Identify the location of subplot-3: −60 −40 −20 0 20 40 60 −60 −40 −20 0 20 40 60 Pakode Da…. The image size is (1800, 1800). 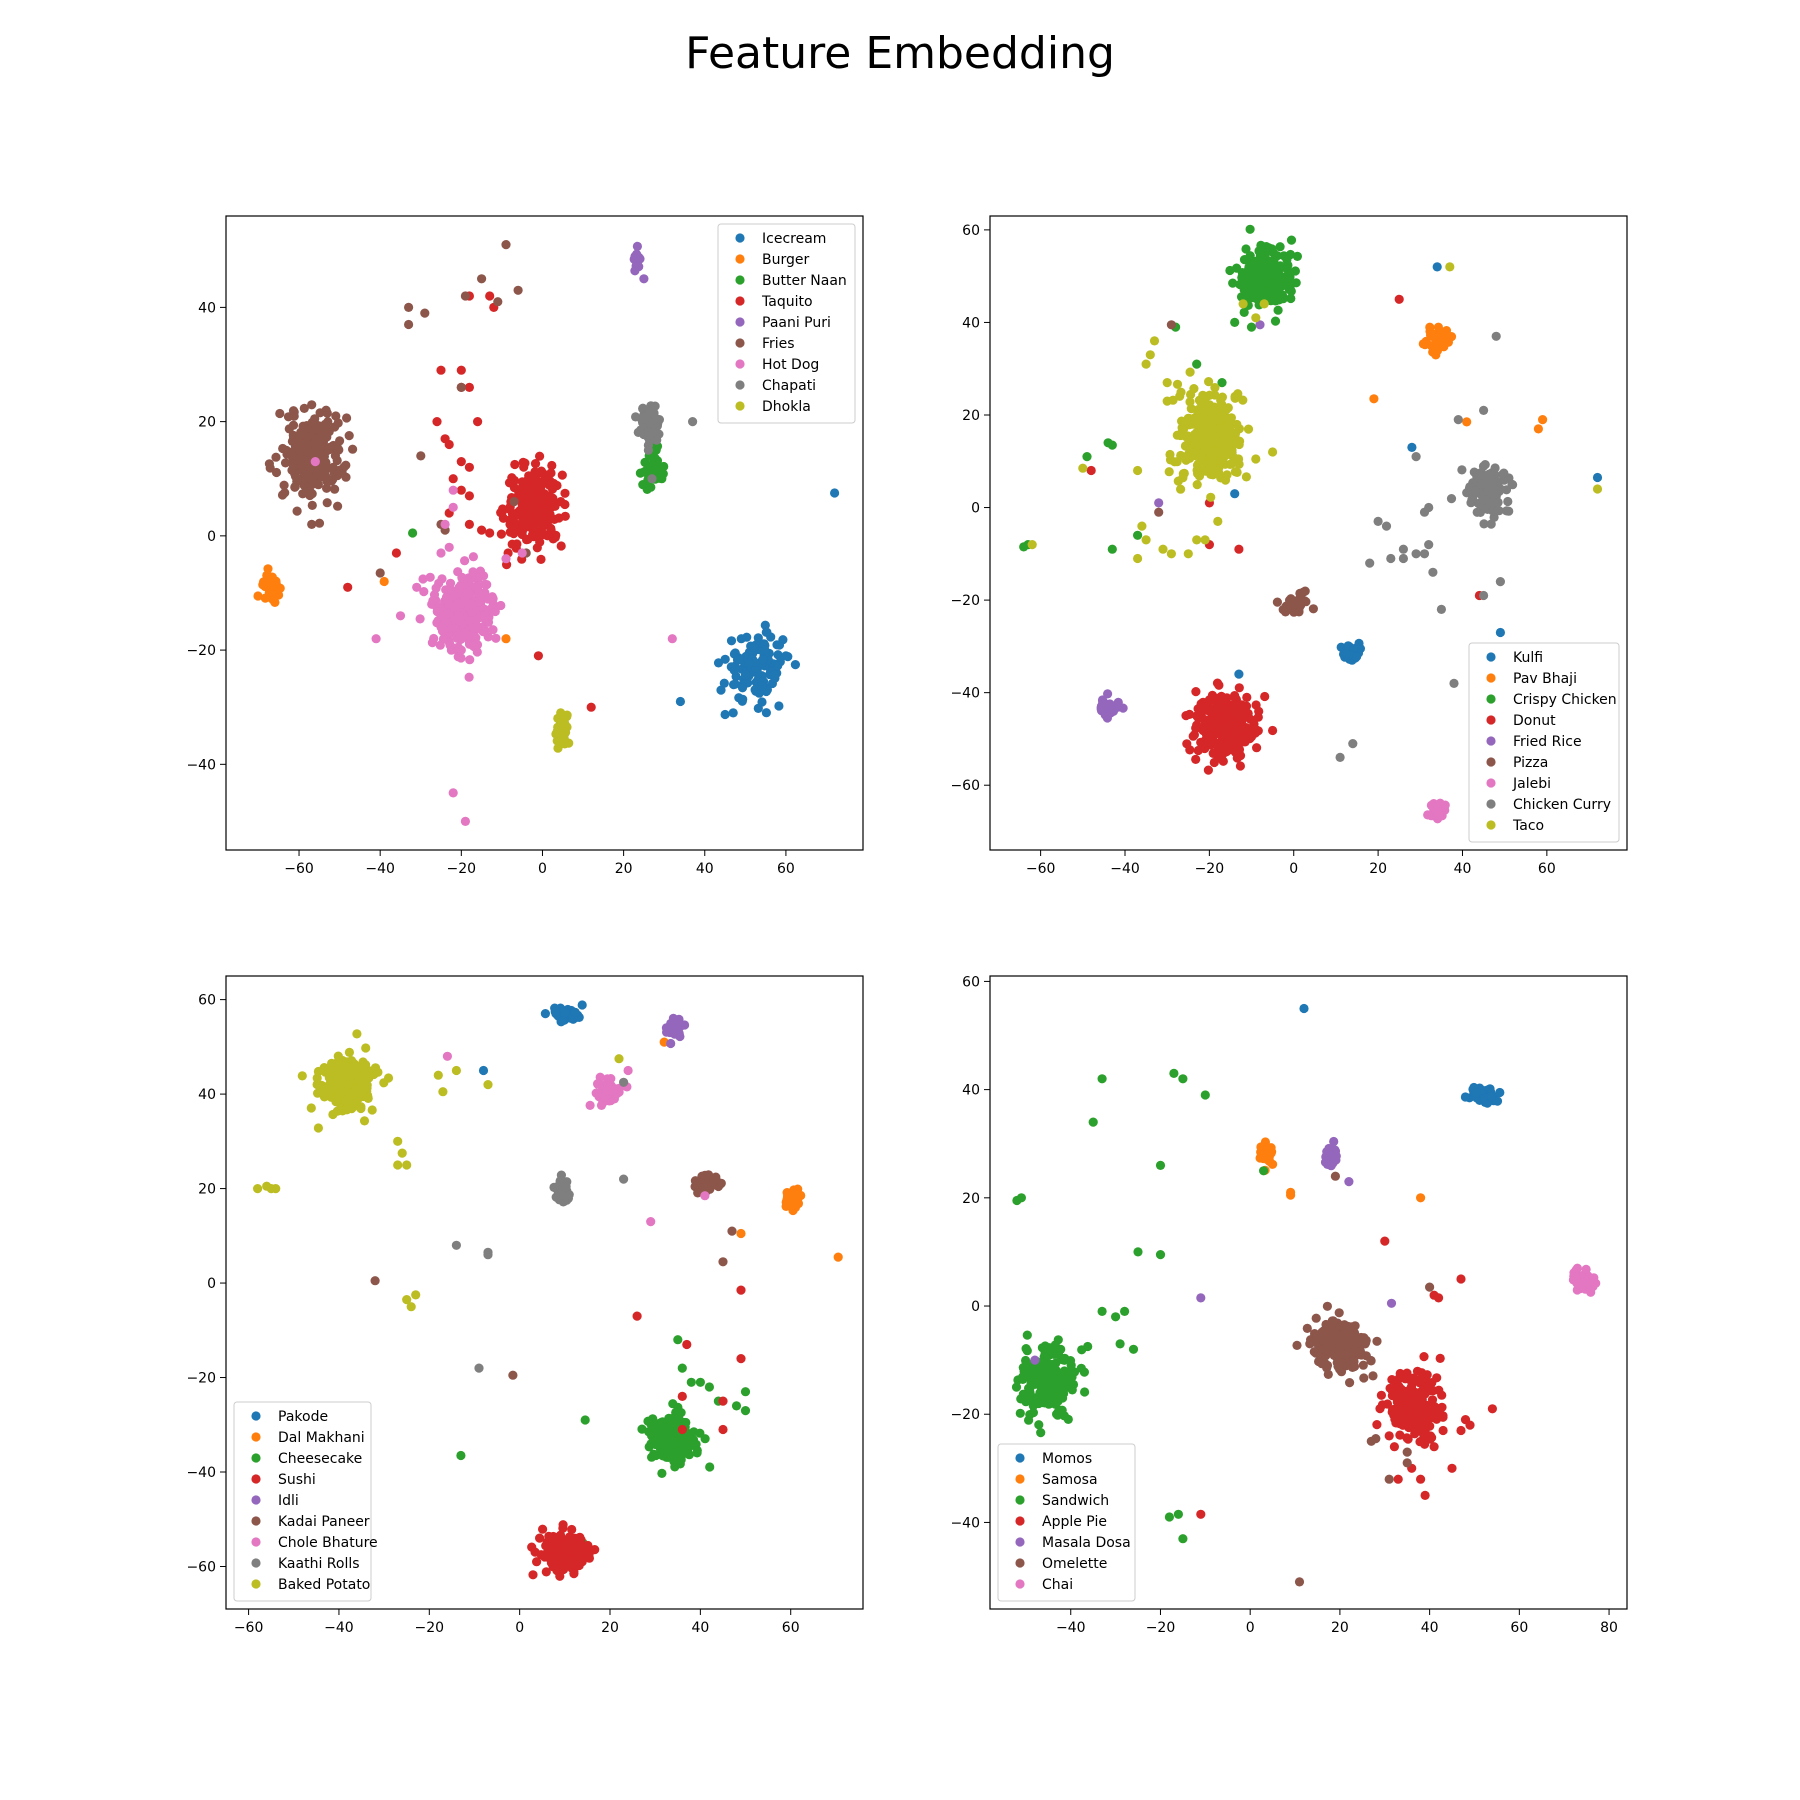
(525, 1305).